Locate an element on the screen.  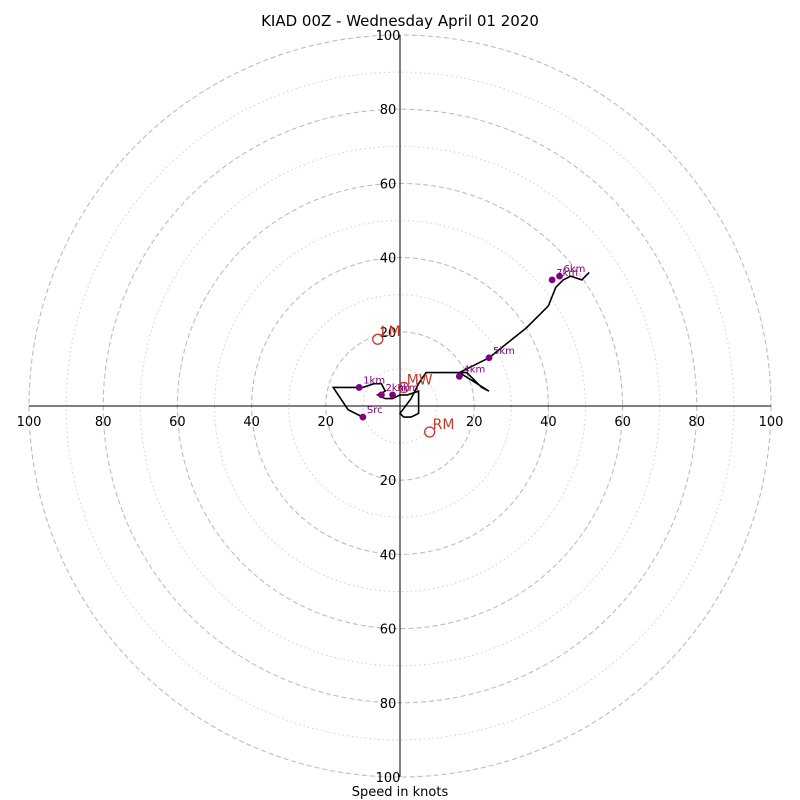
storm-motion-markers: LM MW RM is located at coordinates (413, 381).